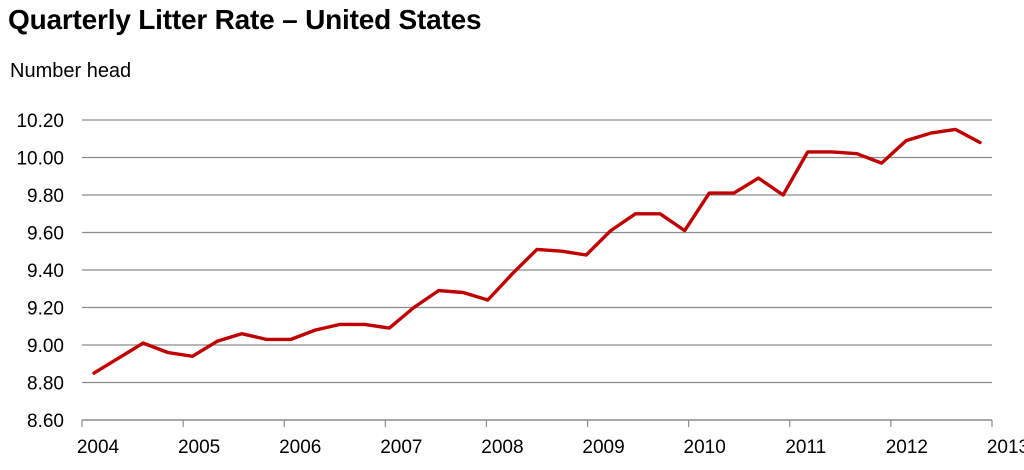  Describe the element at coordinates (537, 423) in the screenshot. I see `axes` at that location.